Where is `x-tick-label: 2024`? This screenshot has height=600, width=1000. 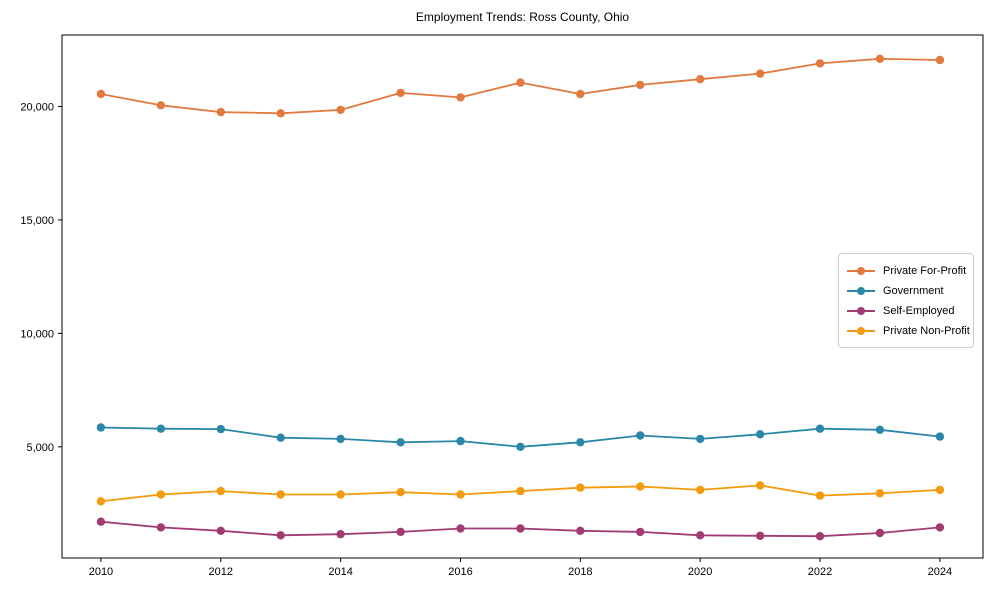
x-tick-label: 2024 is located at coordinates (940, 572).